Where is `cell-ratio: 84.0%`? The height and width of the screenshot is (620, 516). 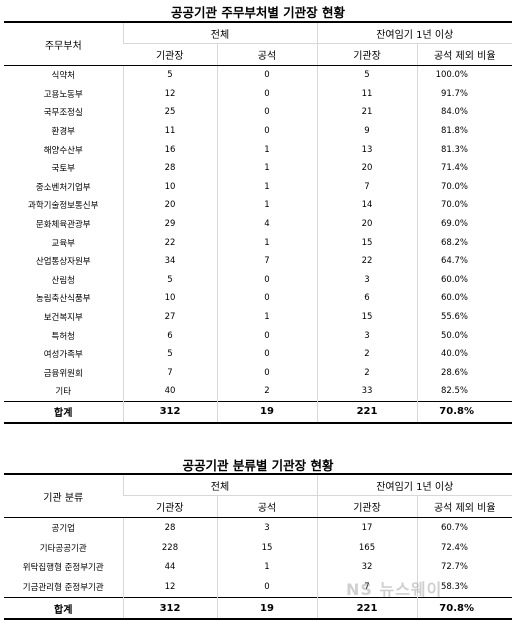 cell-ratio: 84.0% is located at coordinates (464, 112).